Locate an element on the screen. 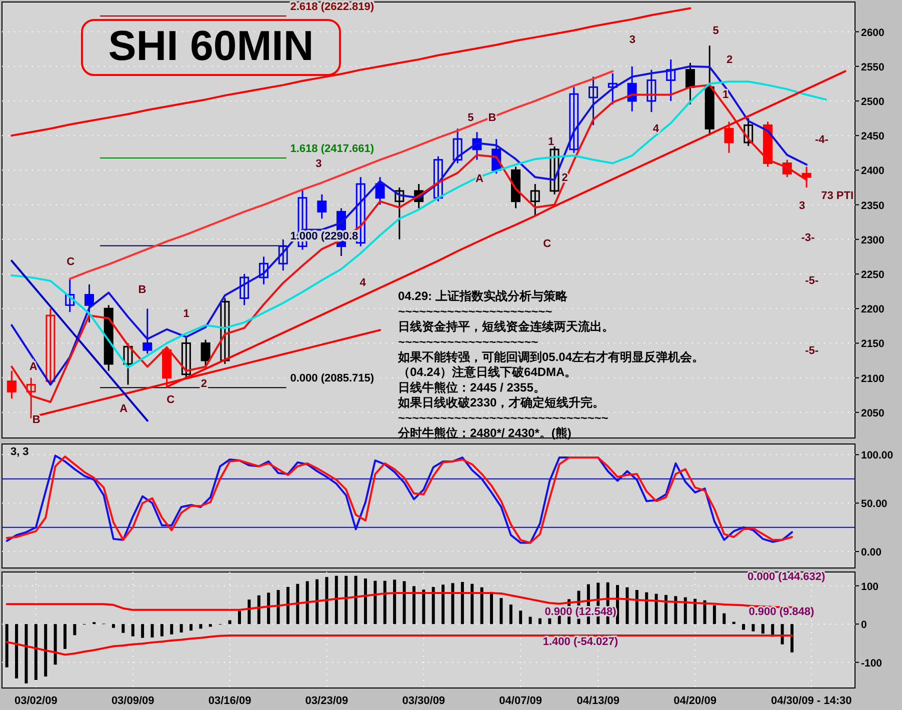 The height and width of the screenshot is (710, 902). y-tick-label: 0 is located at coordinates (864, 625).